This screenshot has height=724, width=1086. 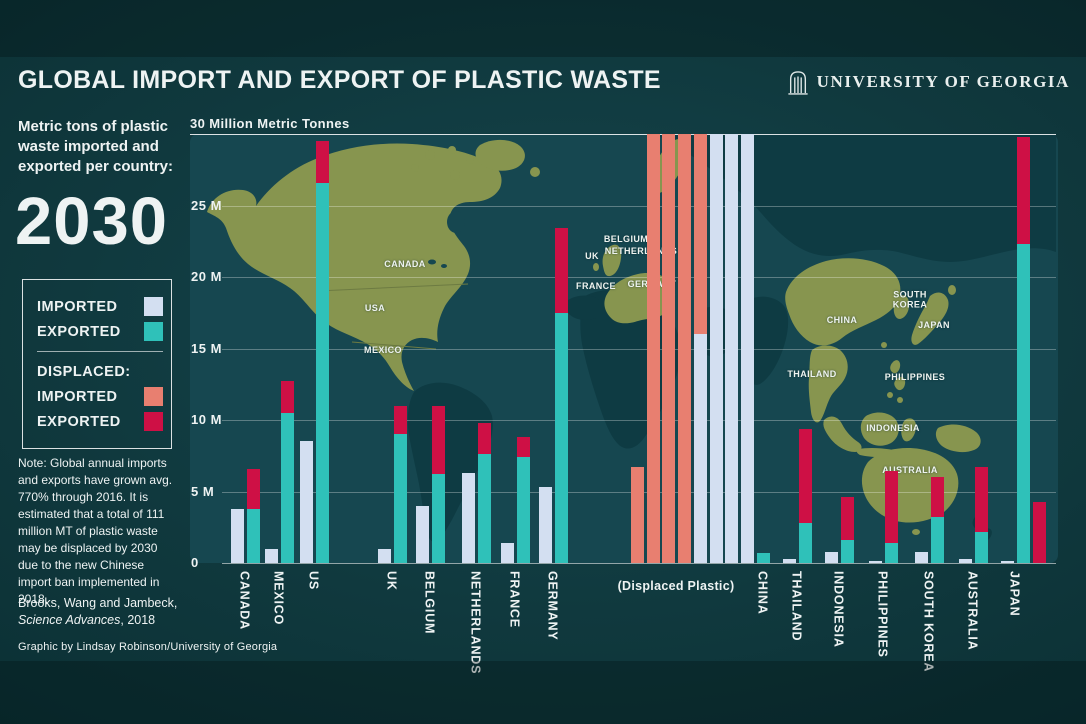 I want to click on x-label-uk: UK, so click(x=391, y=581).